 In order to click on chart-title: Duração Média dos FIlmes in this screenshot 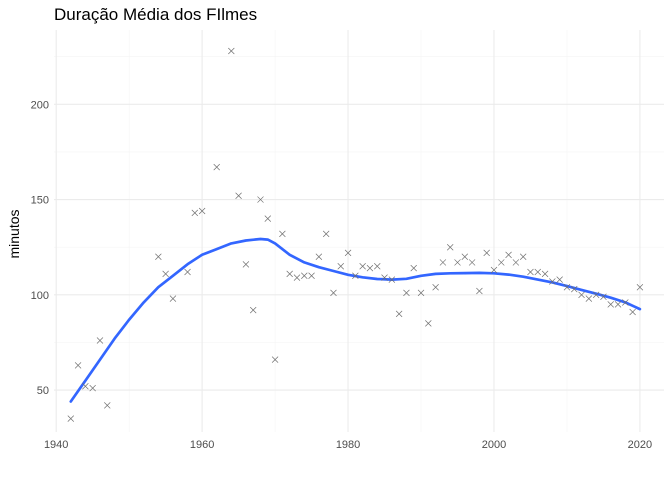, I will do `click(155, 14)`.